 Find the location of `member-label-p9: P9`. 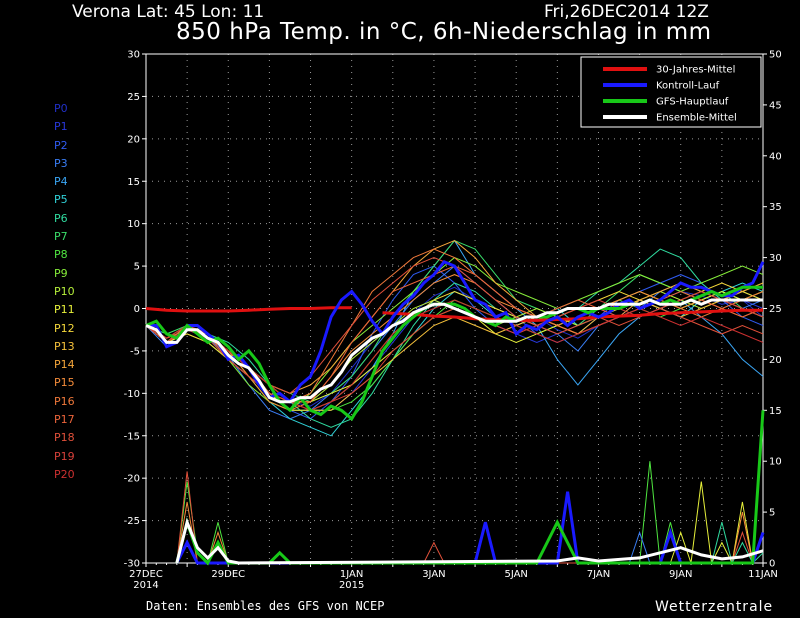

member-label-p9: P9 is located at coordinates (61, 273).